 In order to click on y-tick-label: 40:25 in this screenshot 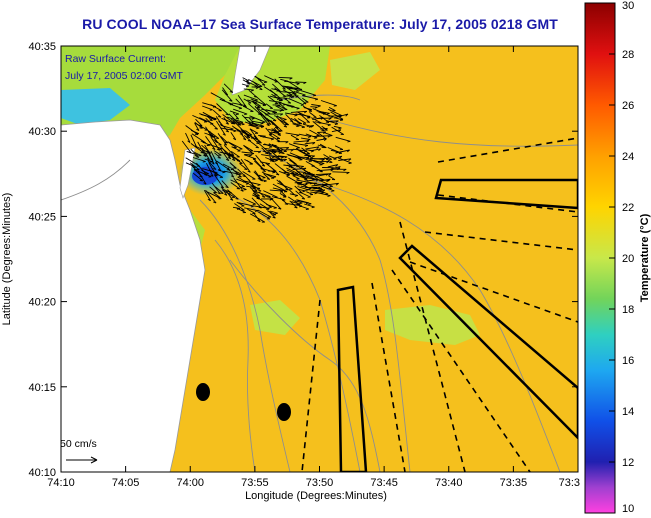, I will do `click(42, 217)`.